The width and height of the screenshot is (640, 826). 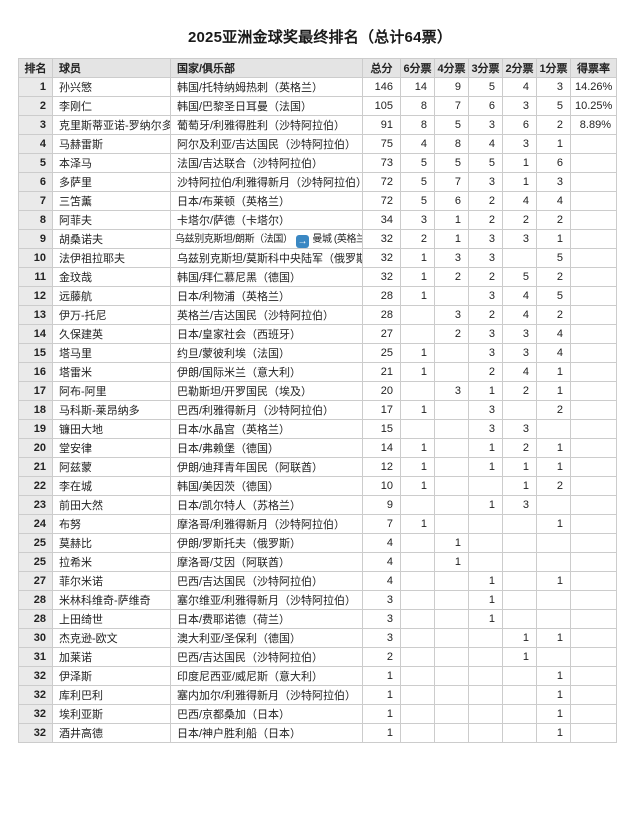 I want to click on club-cell: 约旦/蒙彼利埃（法国）, so click(x=266, y=353).